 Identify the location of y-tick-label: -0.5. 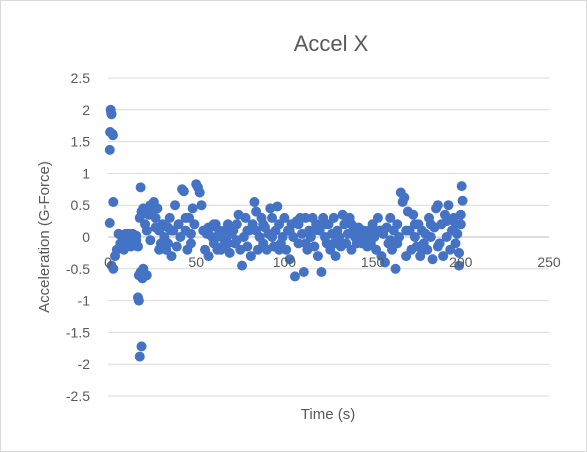
(78, 269).